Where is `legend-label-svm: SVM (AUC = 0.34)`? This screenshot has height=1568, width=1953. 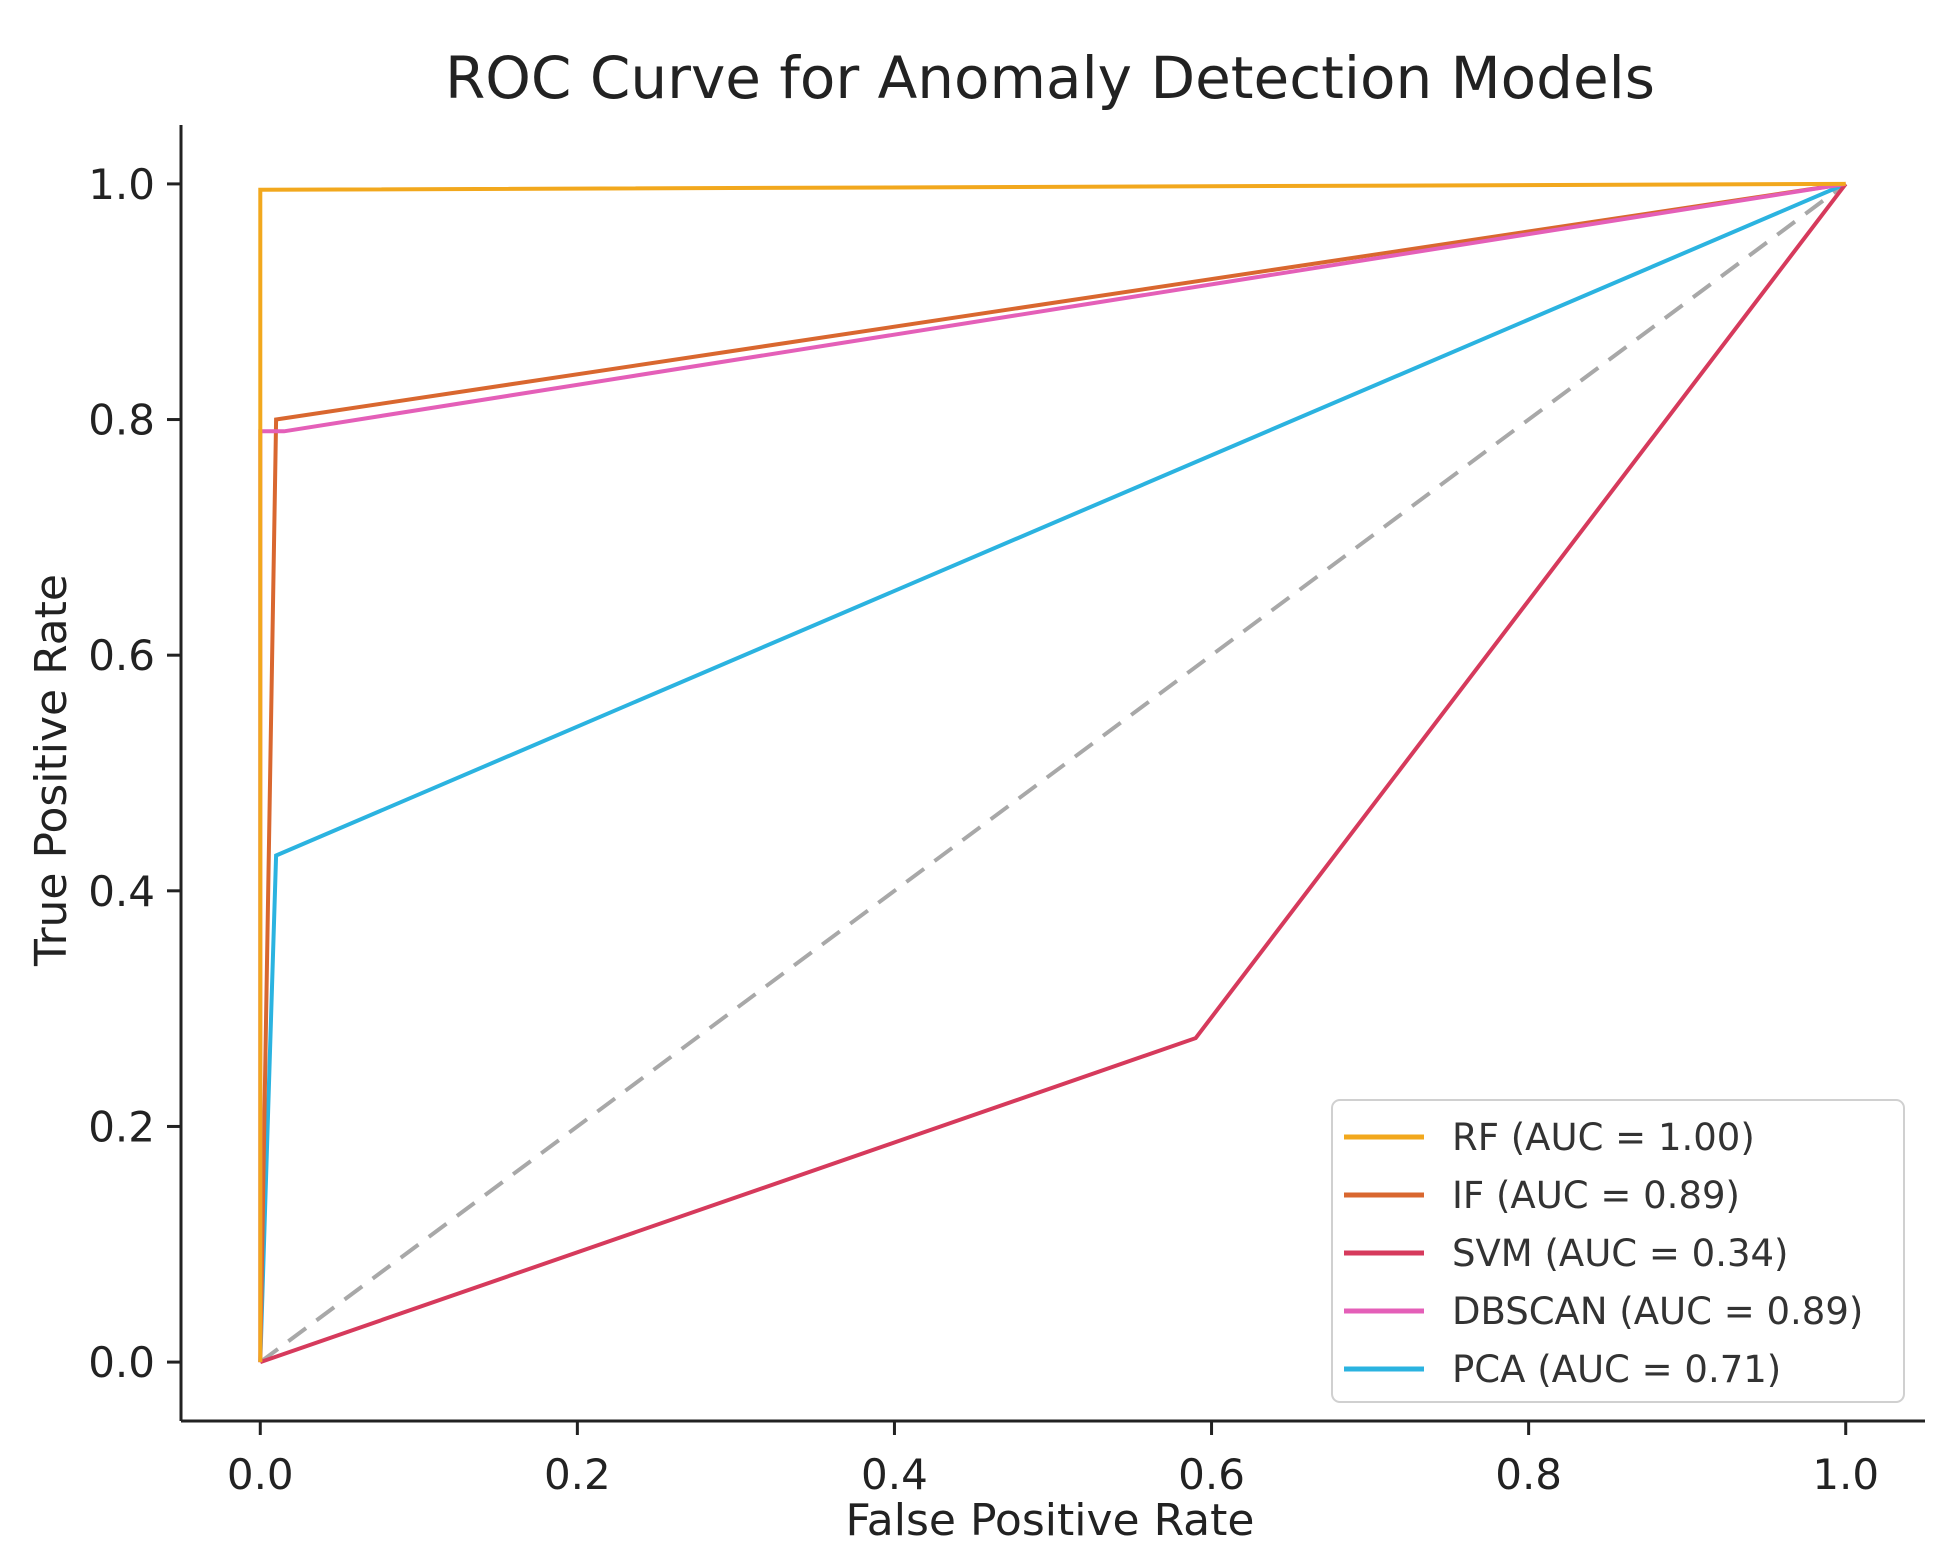
legend-label-svm: SVM (AUC = 0.34) is located at coordinates (1620, 1253).